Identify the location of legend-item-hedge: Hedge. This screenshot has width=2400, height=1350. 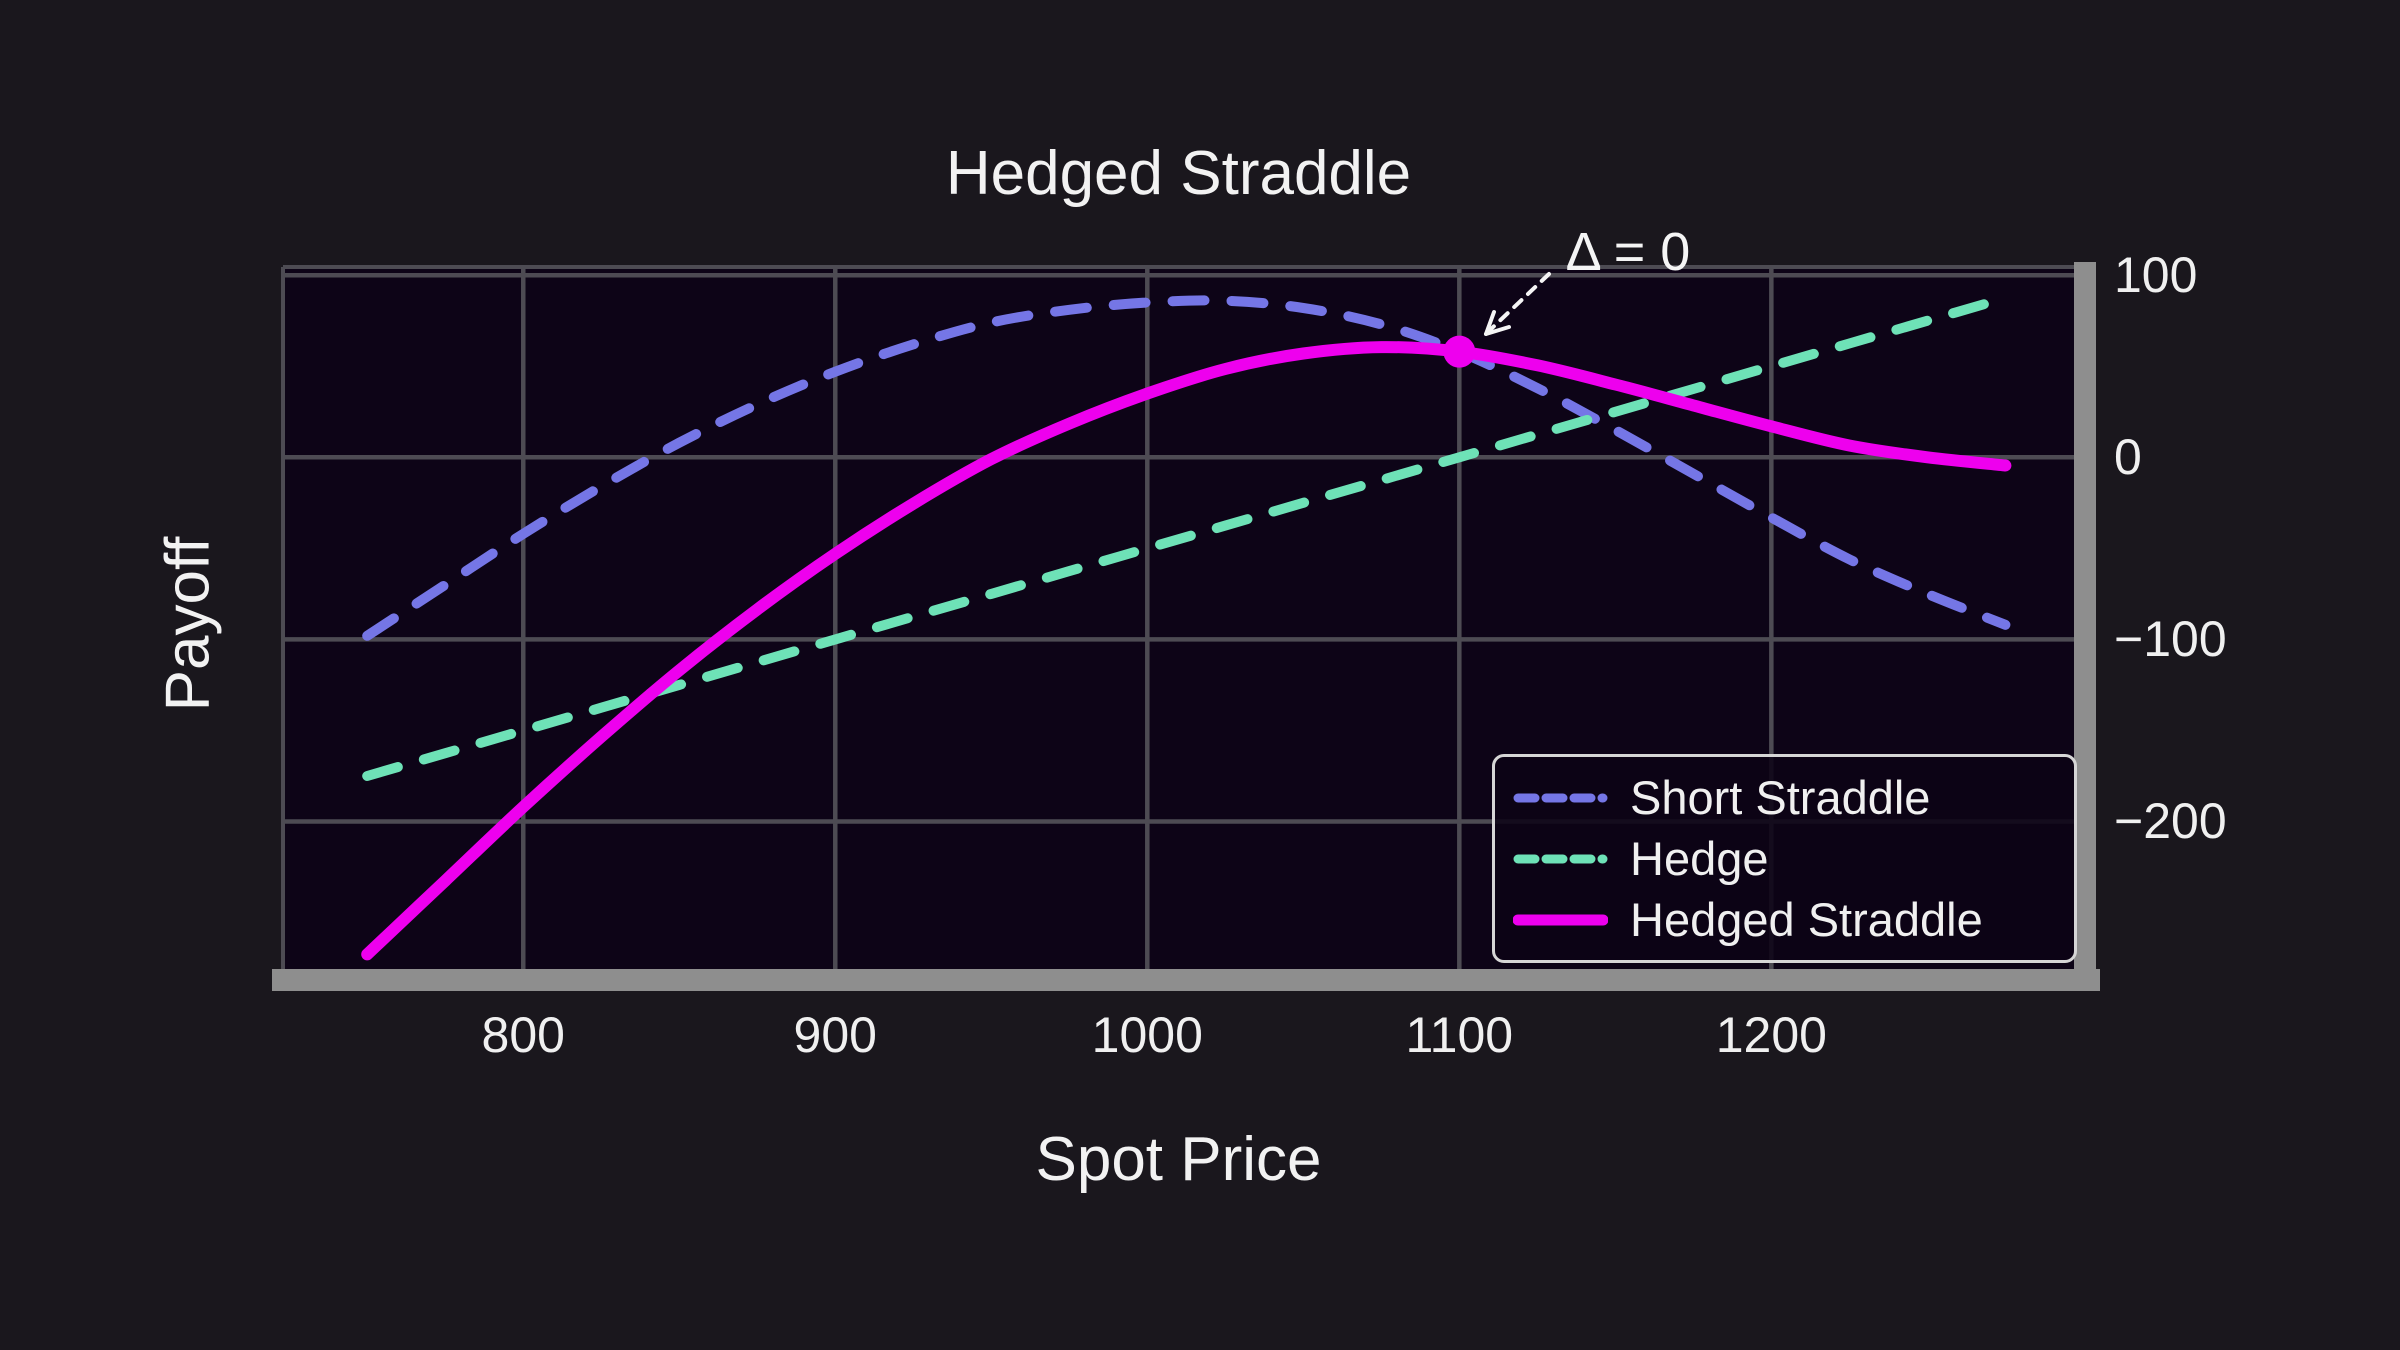
(1784, 858).